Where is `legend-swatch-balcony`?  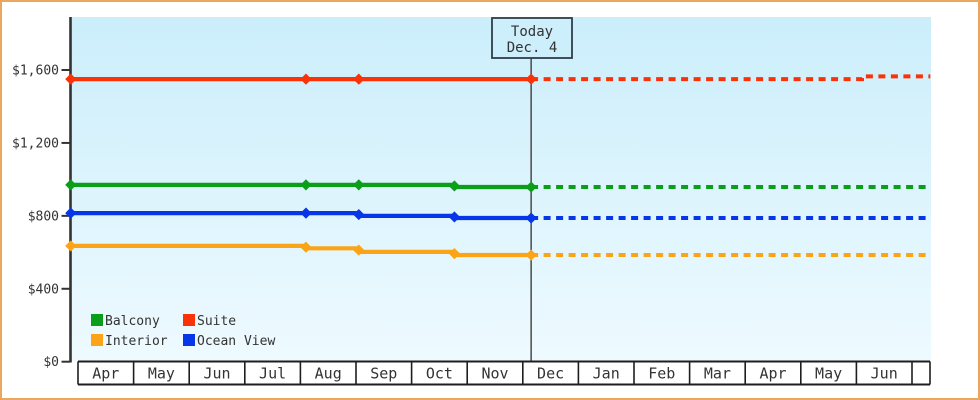 legend-swatch-balcony is located at coordinates (97, 320).